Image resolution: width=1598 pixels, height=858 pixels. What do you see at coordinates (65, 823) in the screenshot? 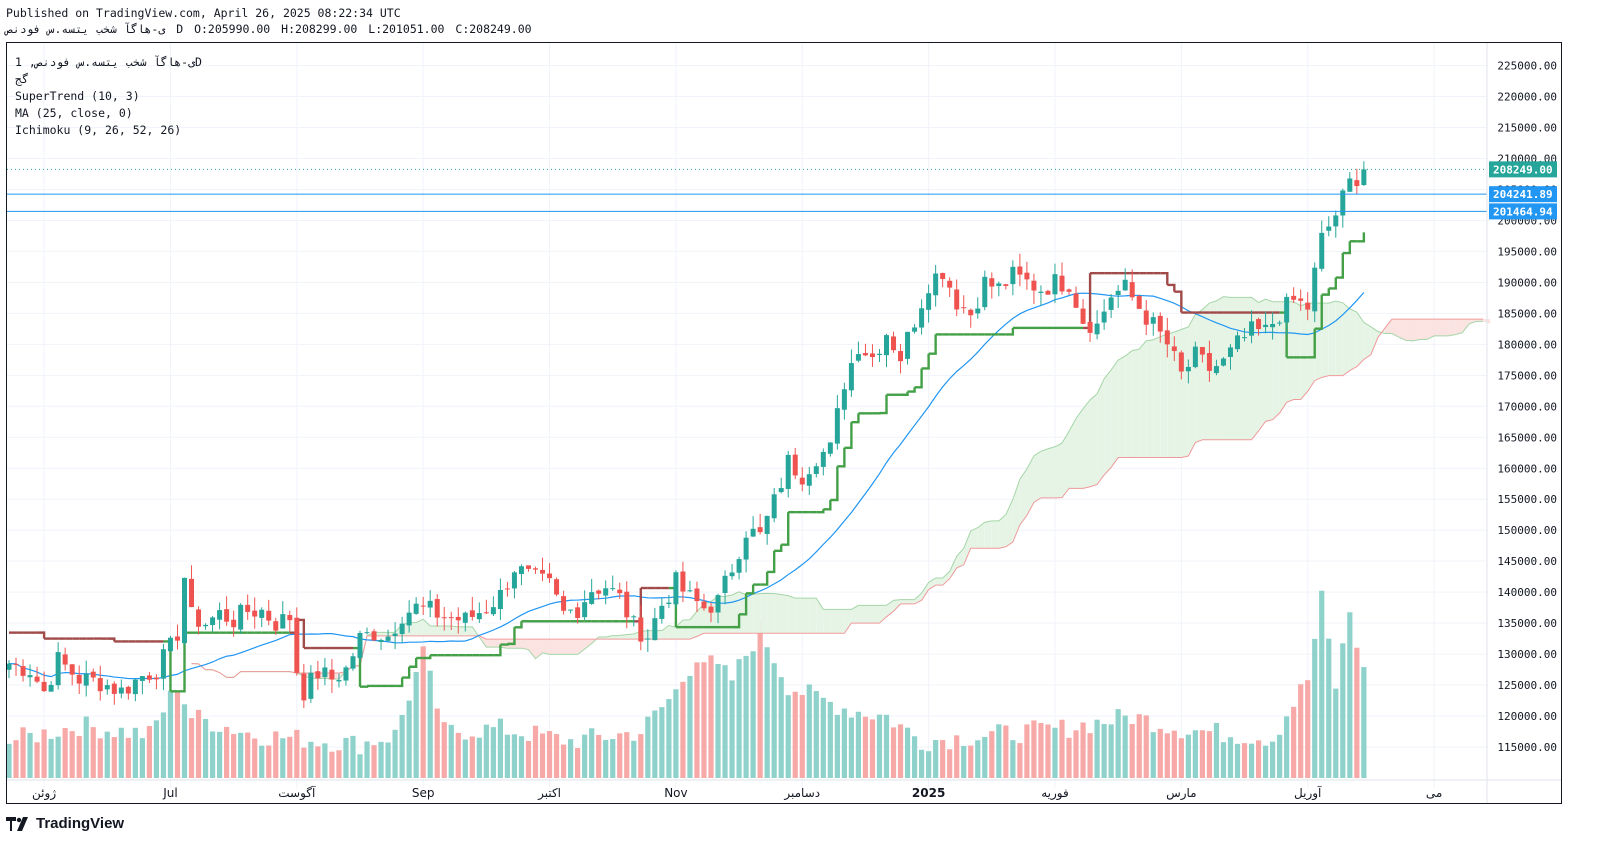
I see `tradingview-logo: TradingView` at bounding box center [65, 823].